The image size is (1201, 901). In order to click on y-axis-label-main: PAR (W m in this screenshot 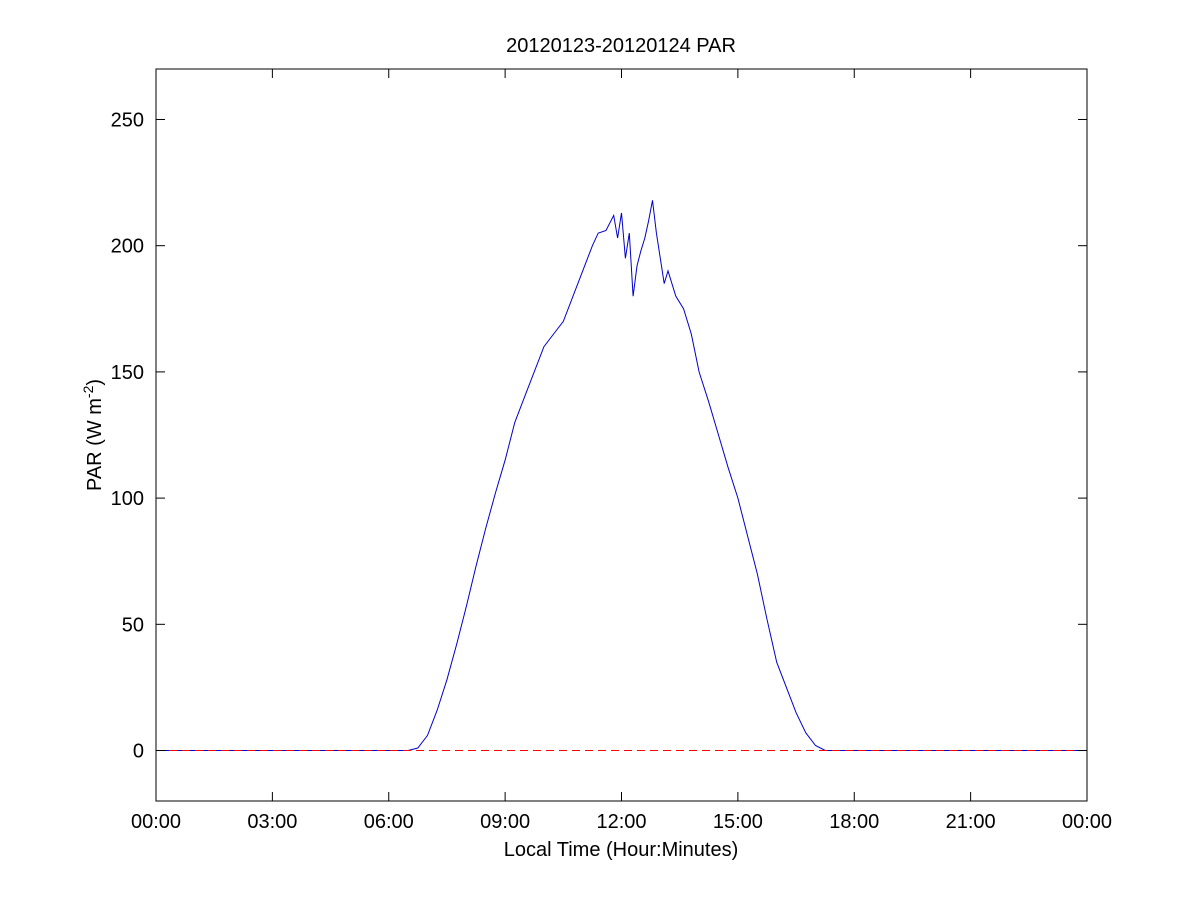, I will do `click(95, 444)`.